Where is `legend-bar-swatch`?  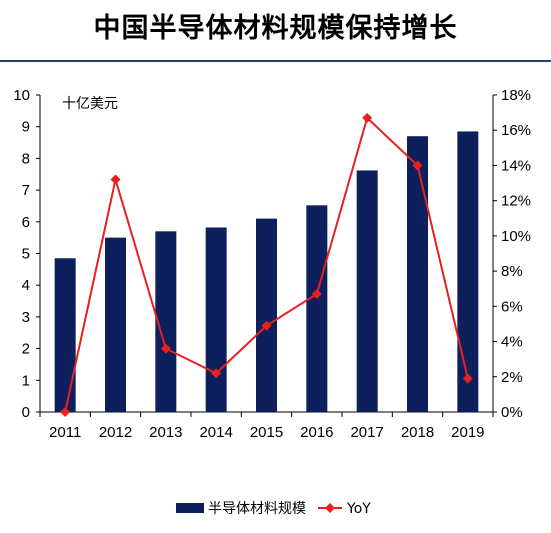
legend-bar-swatch is located at coordinates (190, 508).